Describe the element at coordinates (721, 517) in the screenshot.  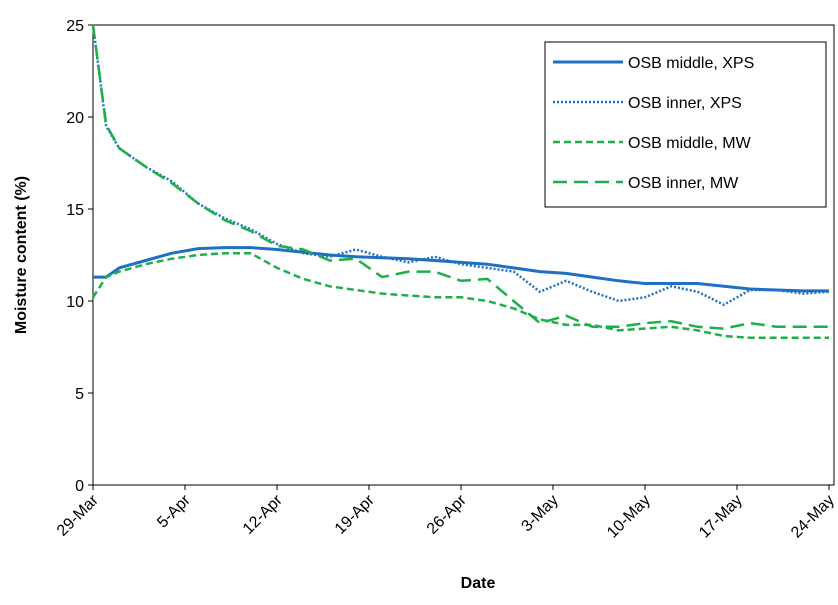
I see `x-tick-label: 17-May` at that location.